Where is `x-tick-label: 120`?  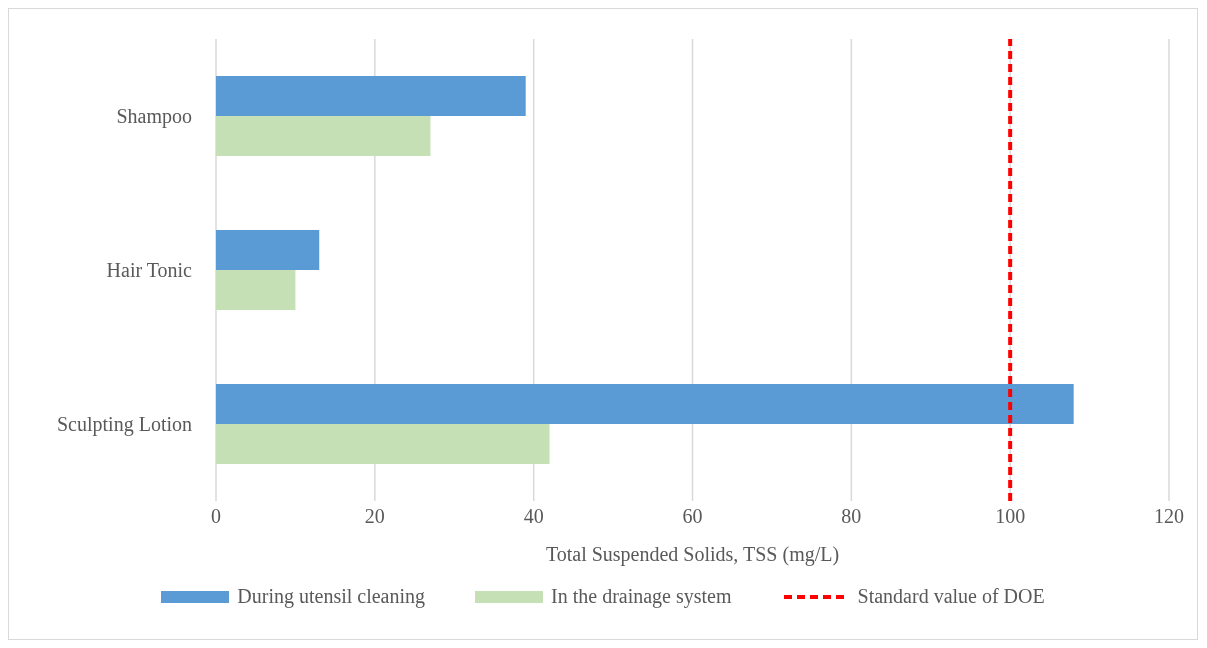
x-tick-label: 120 is located at coordinates (1169, 516).